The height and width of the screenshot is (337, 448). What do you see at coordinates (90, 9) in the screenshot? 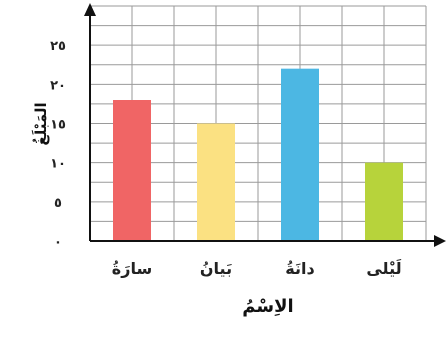
I see `y-axis-arrow-icon` at bounding box center [90, 9].